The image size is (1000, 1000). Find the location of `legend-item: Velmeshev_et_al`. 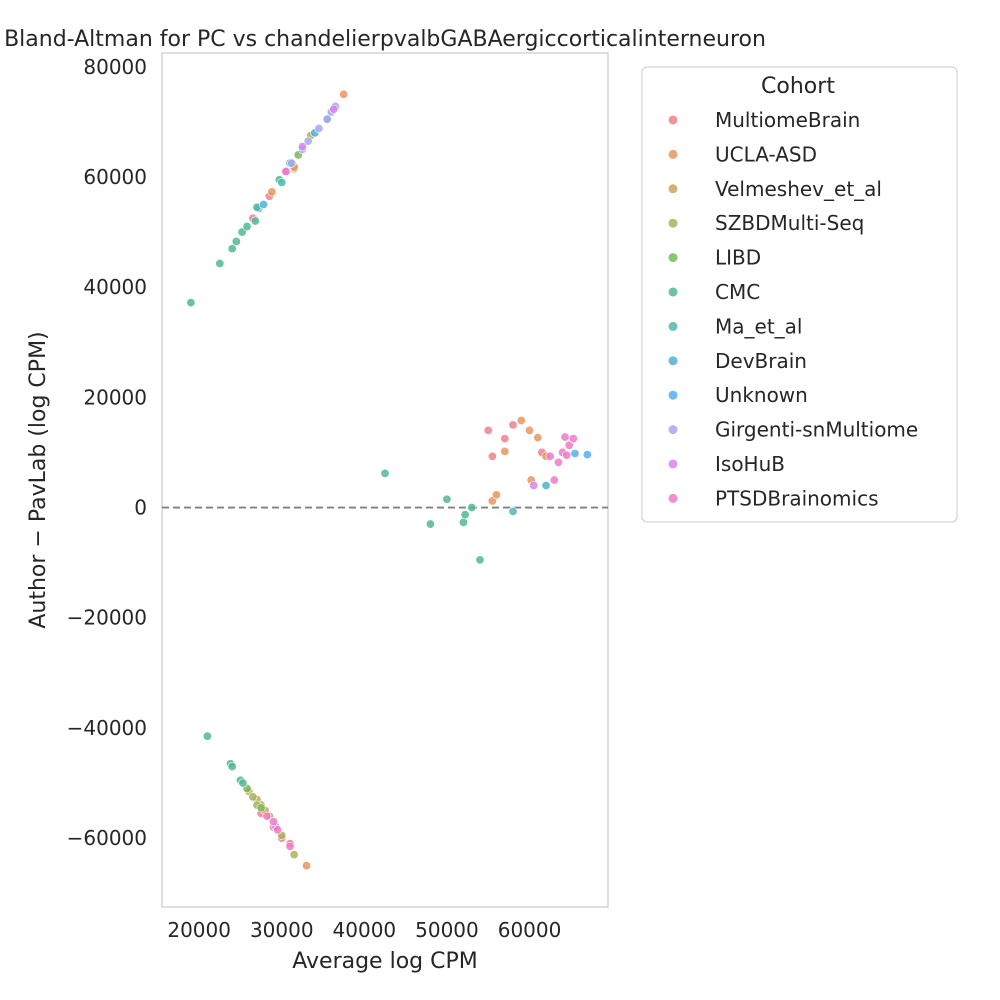

legend-item: Velmeshev_et_al is located at coordinates (775, 189).